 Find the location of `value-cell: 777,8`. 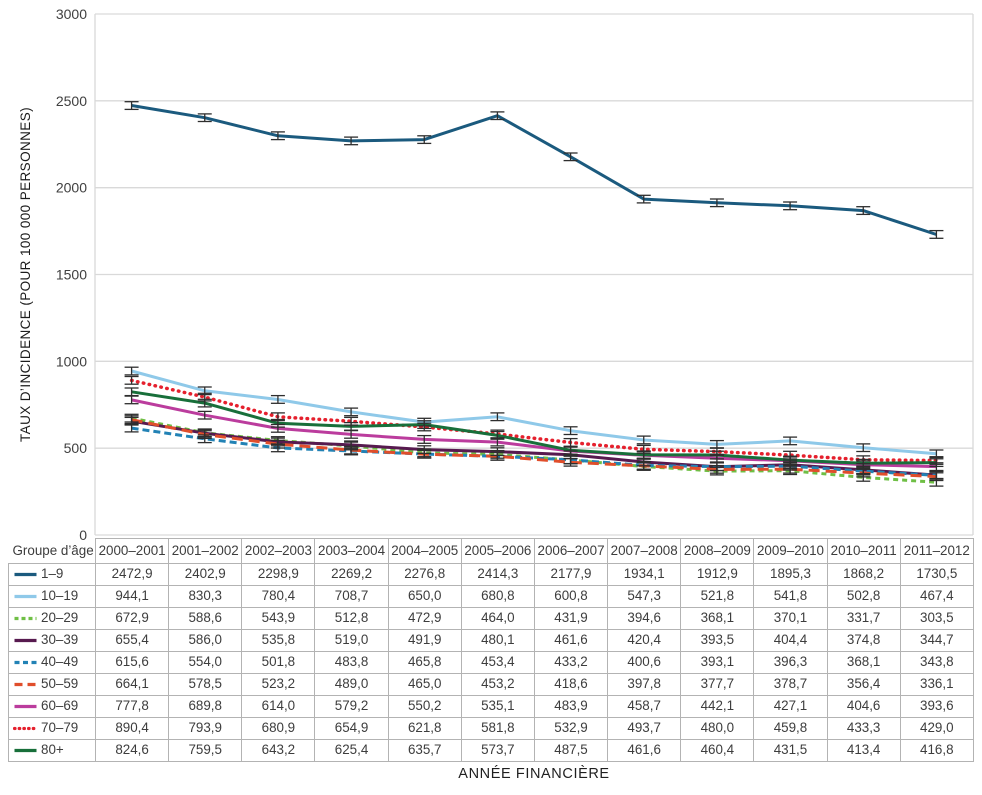

value-cell: 777,8 is located at coordinates (132, 706).